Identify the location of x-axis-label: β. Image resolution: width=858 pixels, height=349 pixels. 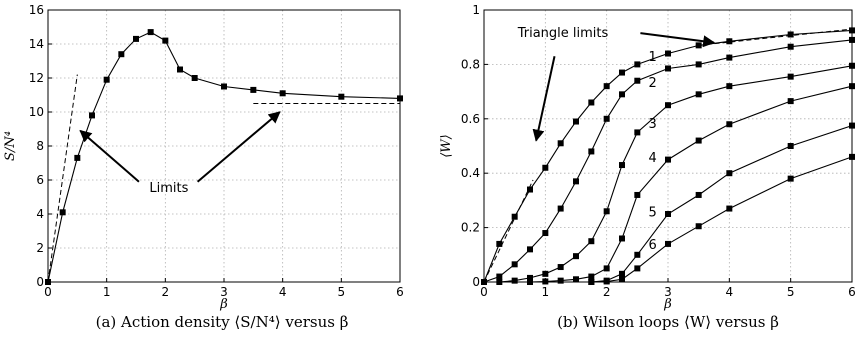
(223, 304).